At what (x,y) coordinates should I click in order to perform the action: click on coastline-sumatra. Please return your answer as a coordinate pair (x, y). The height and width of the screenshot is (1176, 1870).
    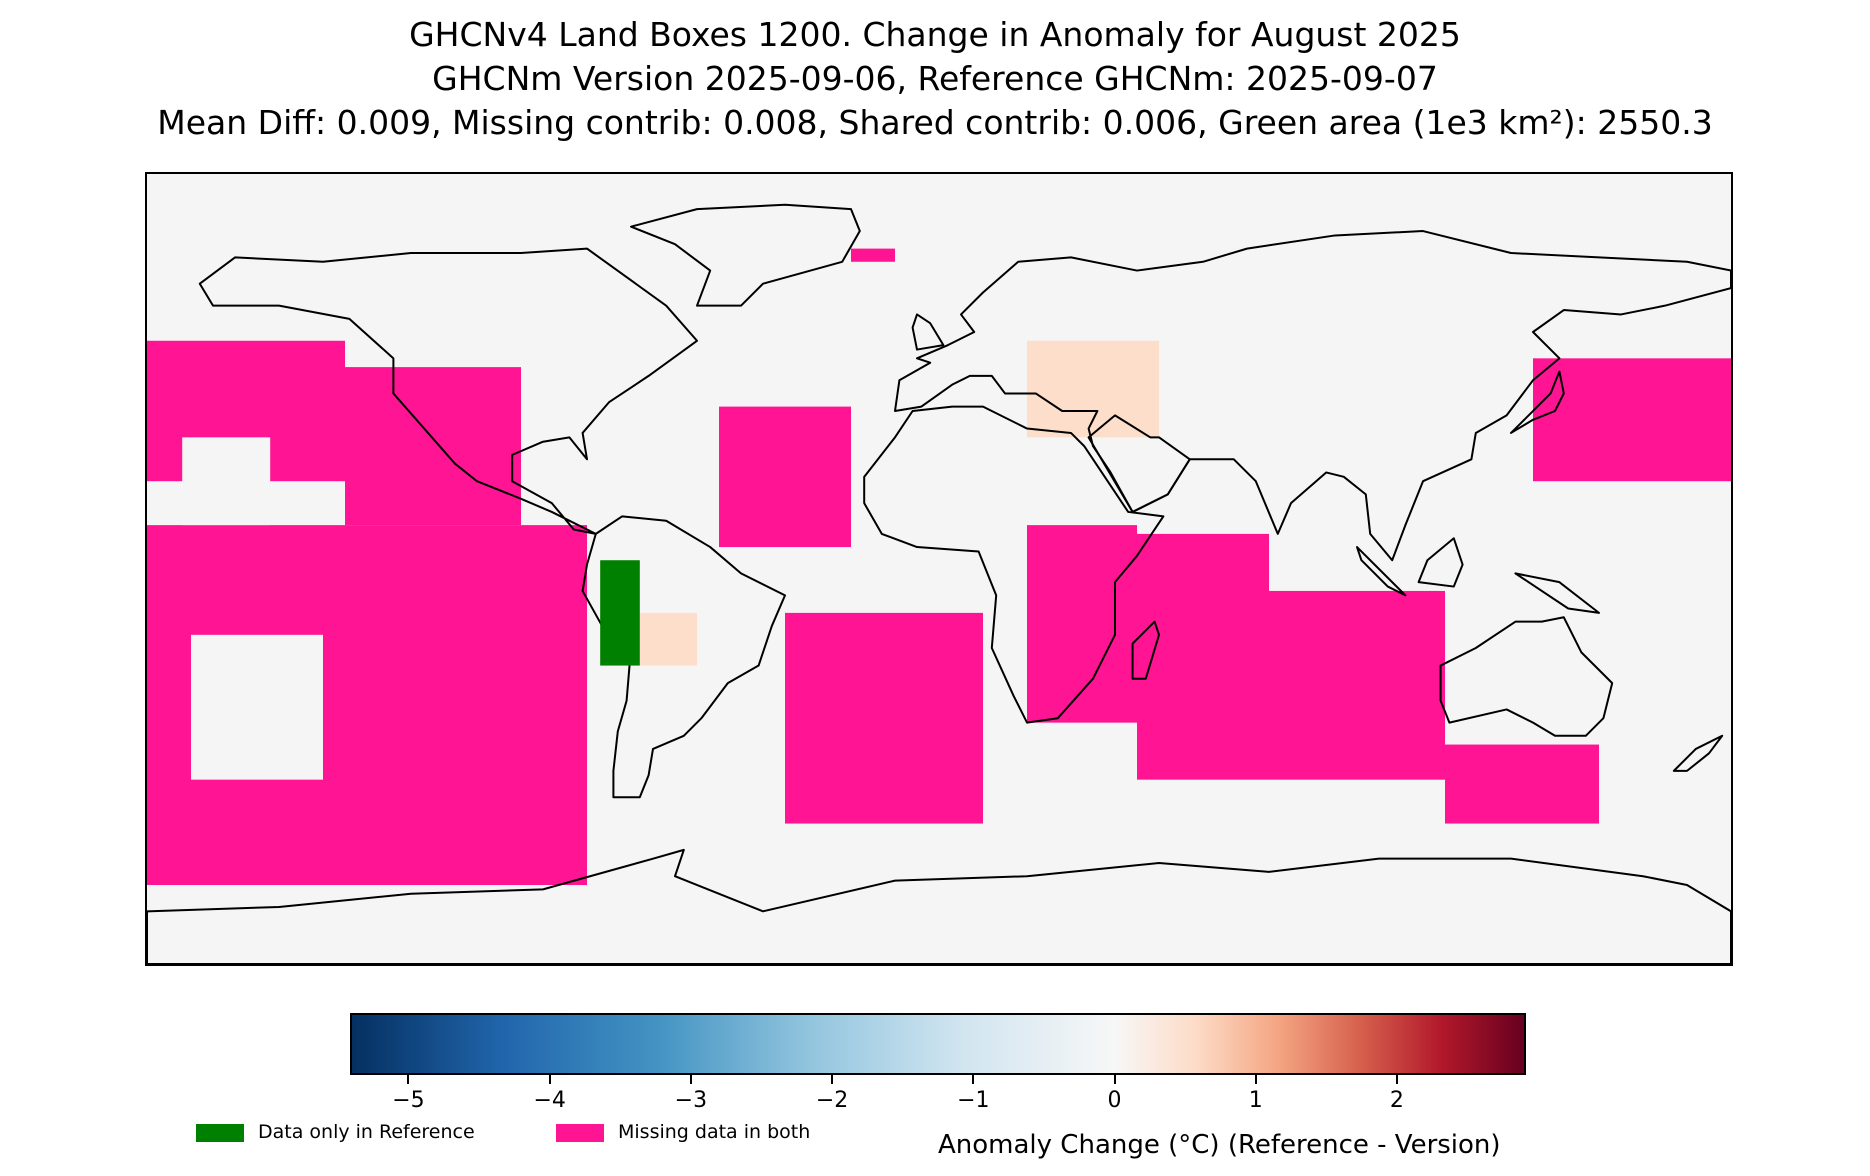
    Looking at the image, I should click on (1381, 571).